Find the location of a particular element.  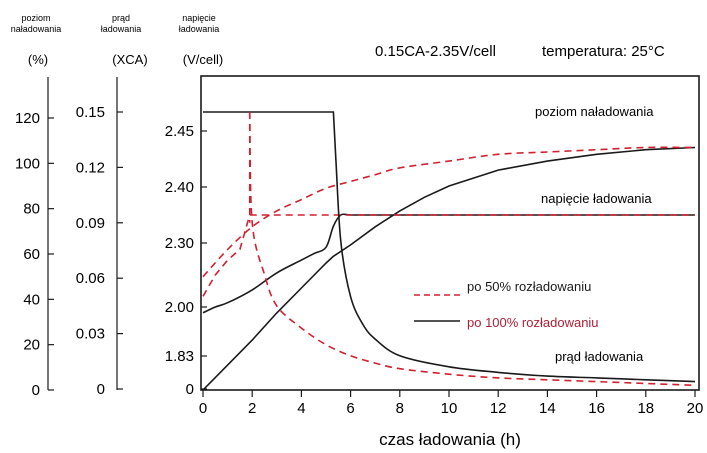

x-tick-label: 8 is located at coordinates (400, 408).